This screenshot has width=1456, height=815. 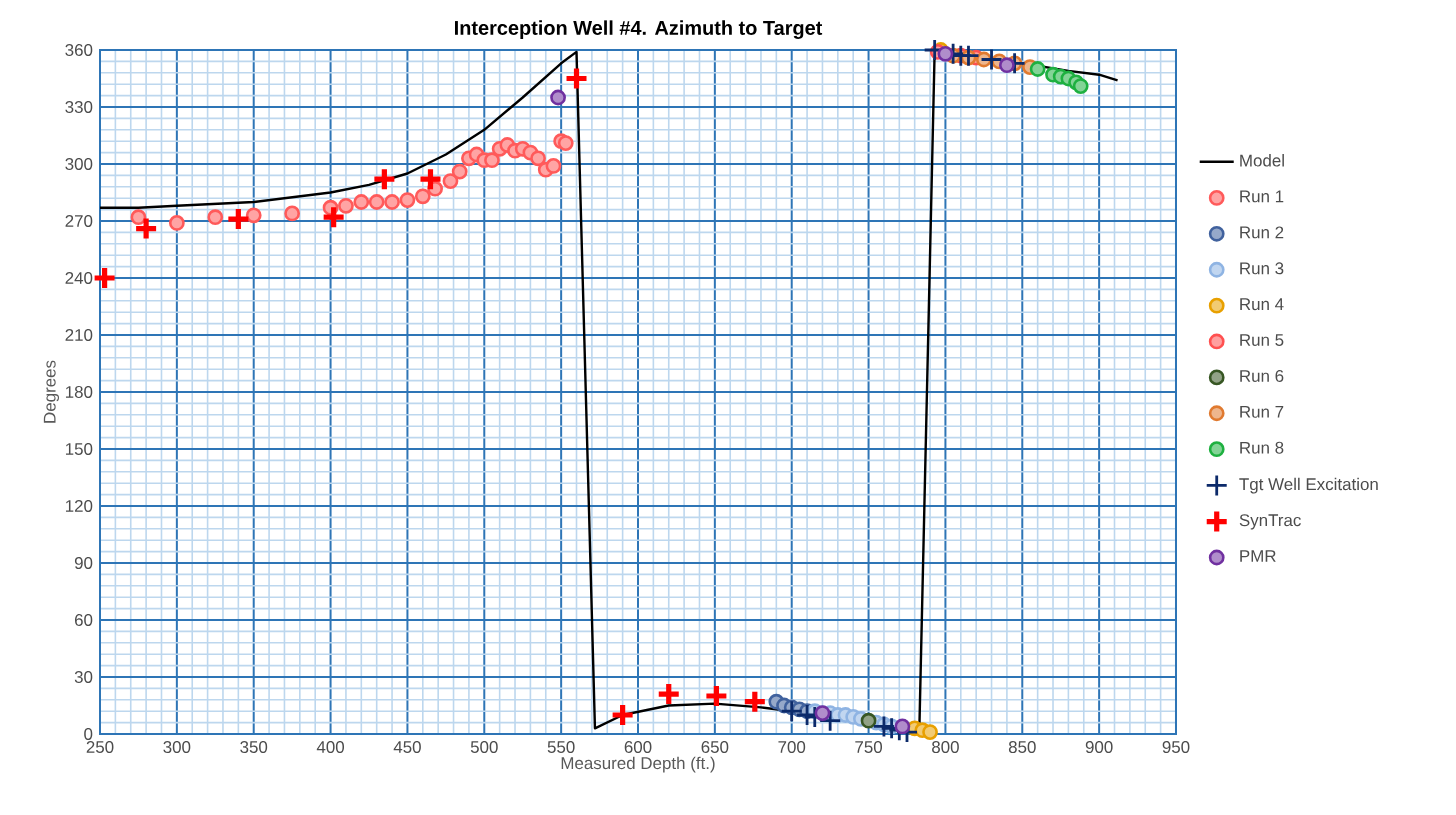 I want to click on legend-label: Run 5, so click(x=1262, y=340).